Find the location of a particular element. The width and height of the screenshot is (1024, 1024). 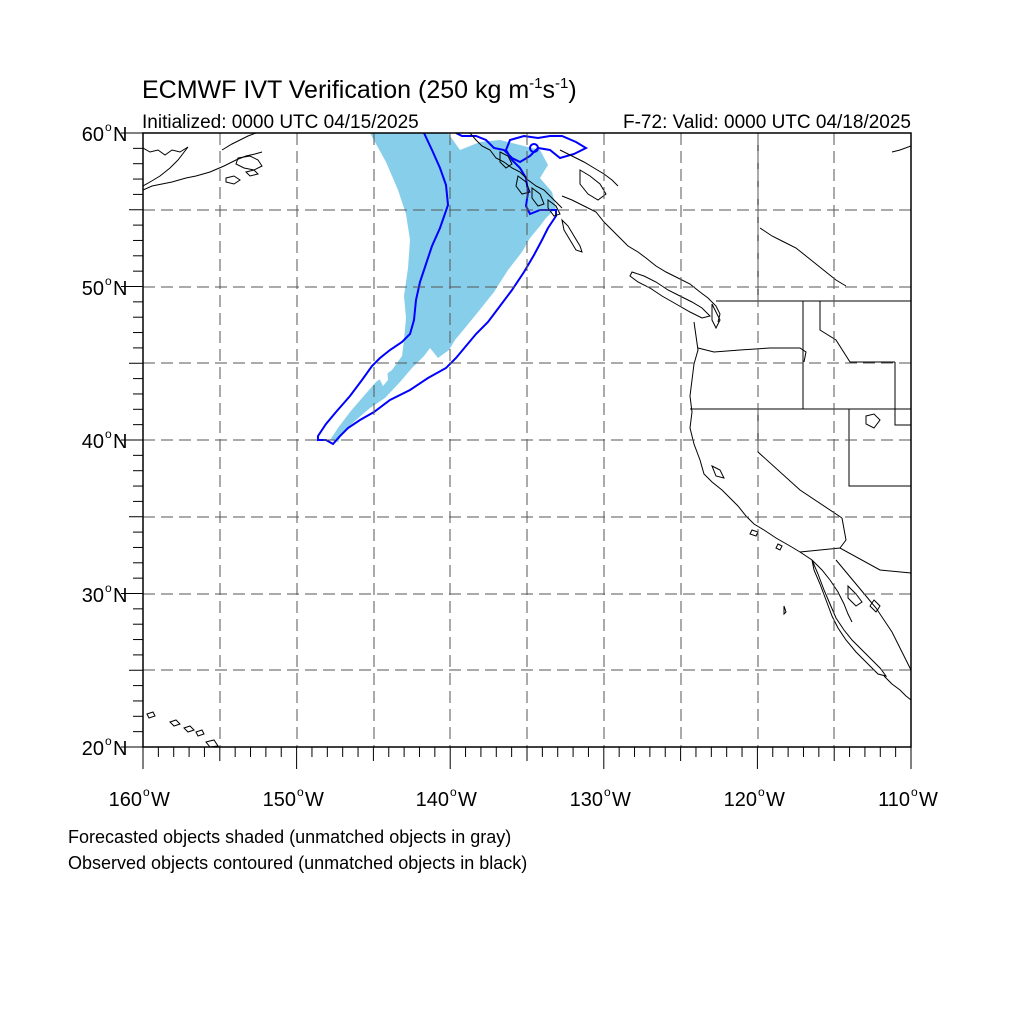

lon-label-130: 130 is located at coordinates (586, 800).